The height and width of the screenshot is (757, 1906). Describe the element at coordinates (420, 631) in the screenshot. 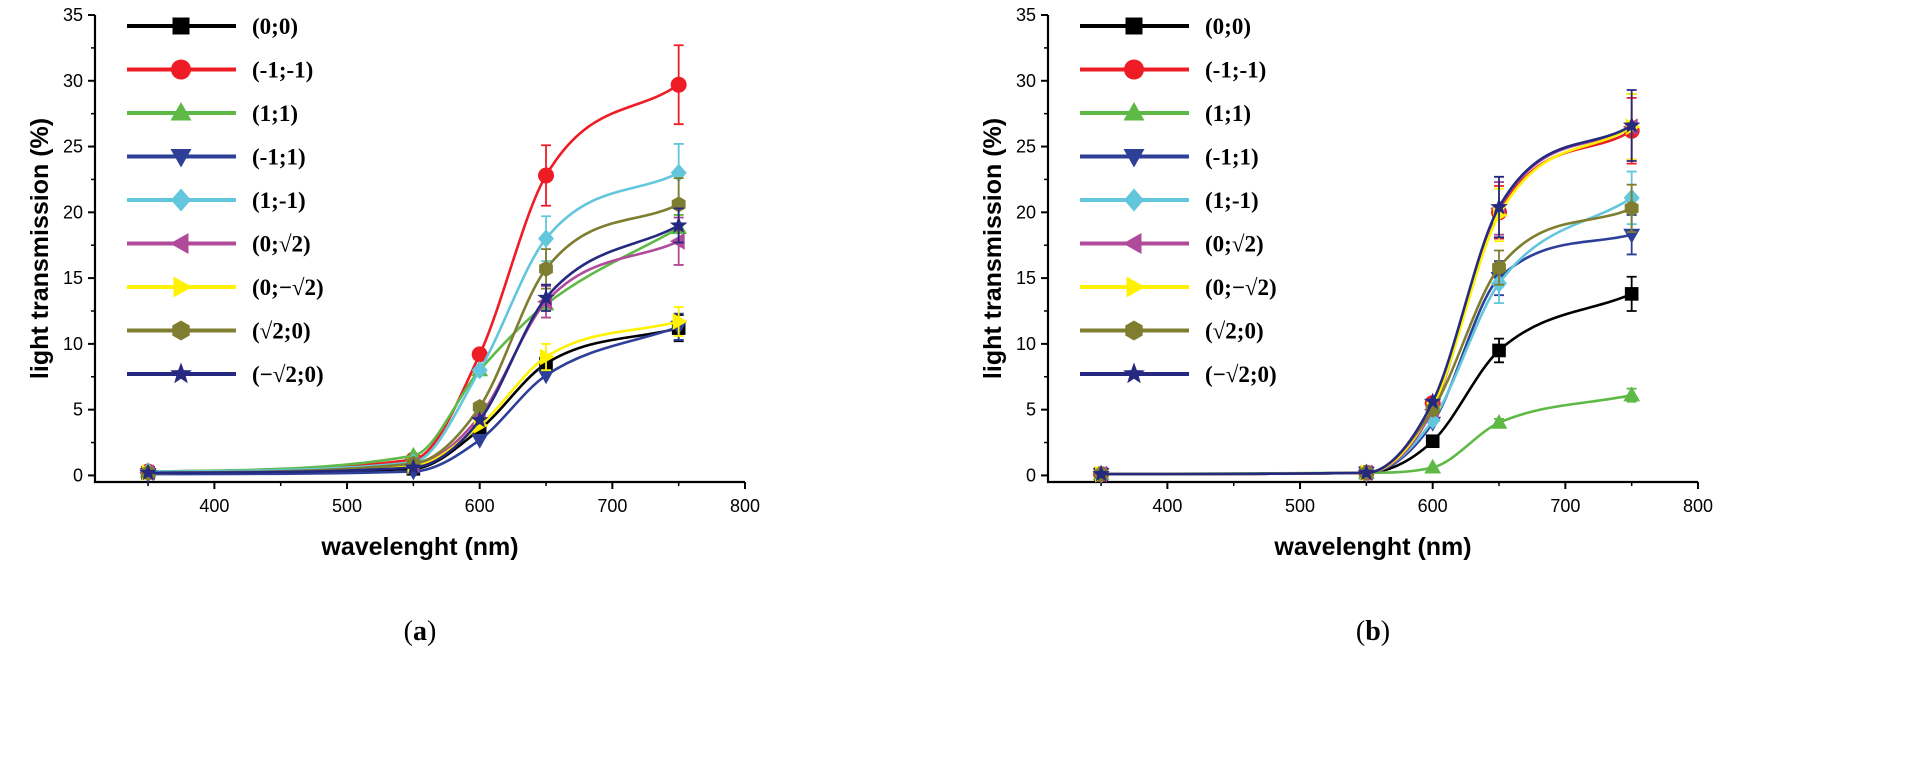

I see `panel-caption: (a)` at that location.